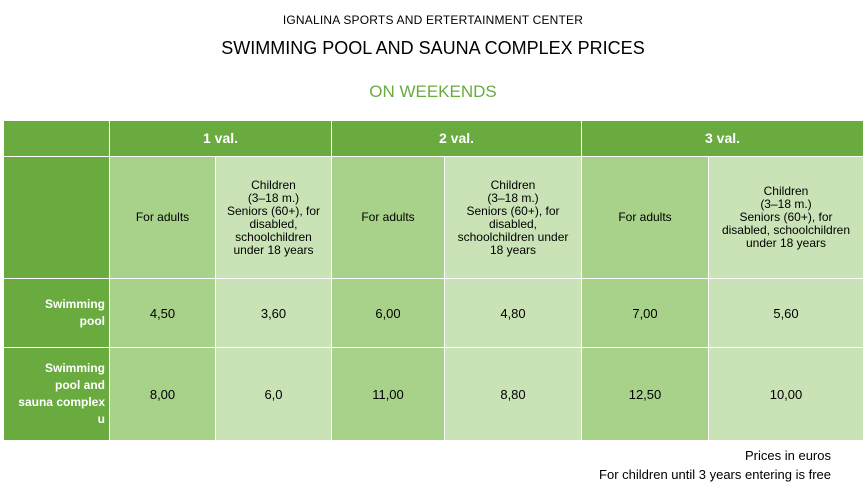 This screenshot has height=487, width=866. What do you see at coordinates (788, 455) in the screenshot?
I see `currency-note: Prices in euros` at bounding box center [788, 455].